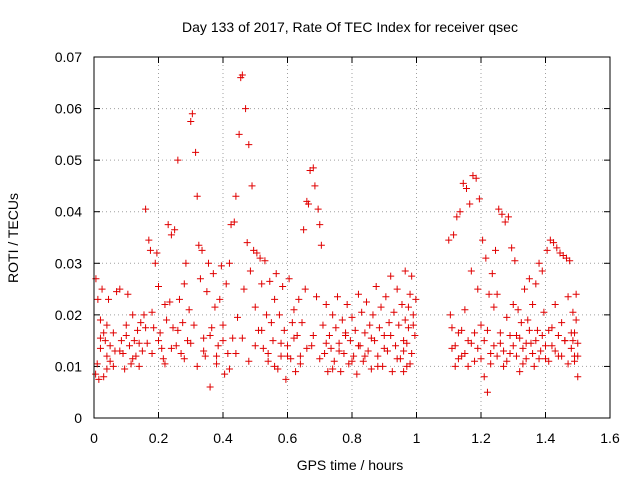  I want to click on y-tick-labels: 0 0.01 0.02 0.03 0.04 0.05 0.06 0.07, so click(68, 237).